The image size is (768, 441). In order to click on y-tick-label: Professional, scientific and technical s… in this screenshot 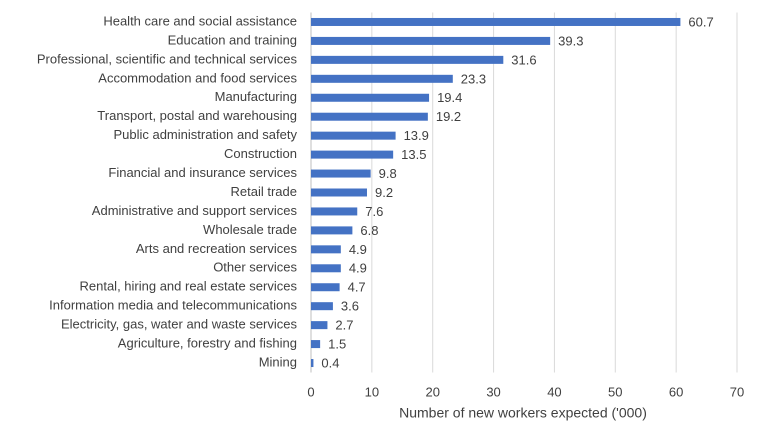, I will do `click(167, 58)`.